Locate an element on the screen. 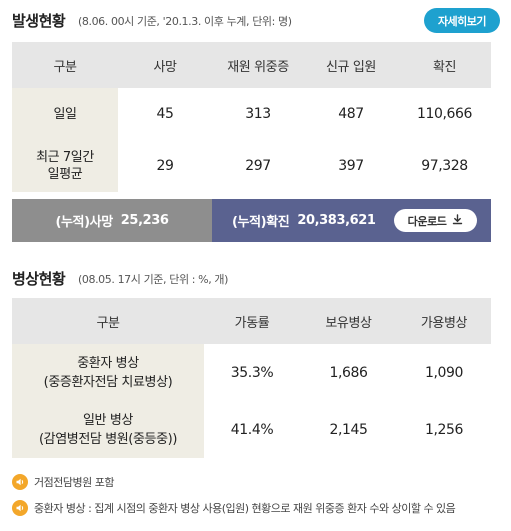 This screenshot has width=511, height=531. confirmed-value: 97,328 is located at coordinates (444, 166).